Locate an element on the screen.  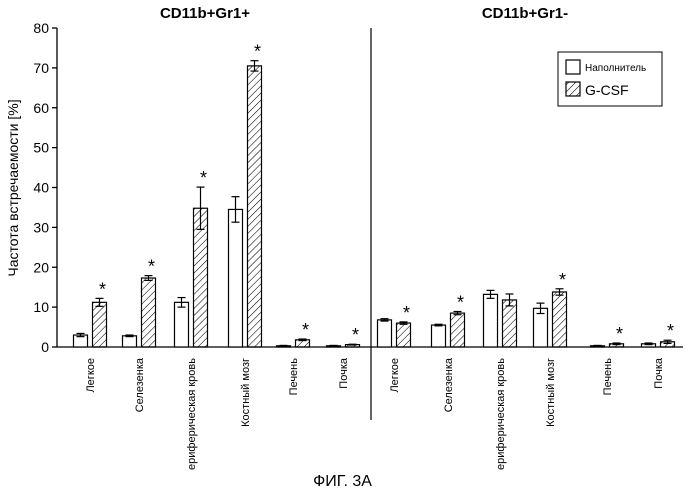
y-tick-label: 0 is located at coordinates (45, 347).